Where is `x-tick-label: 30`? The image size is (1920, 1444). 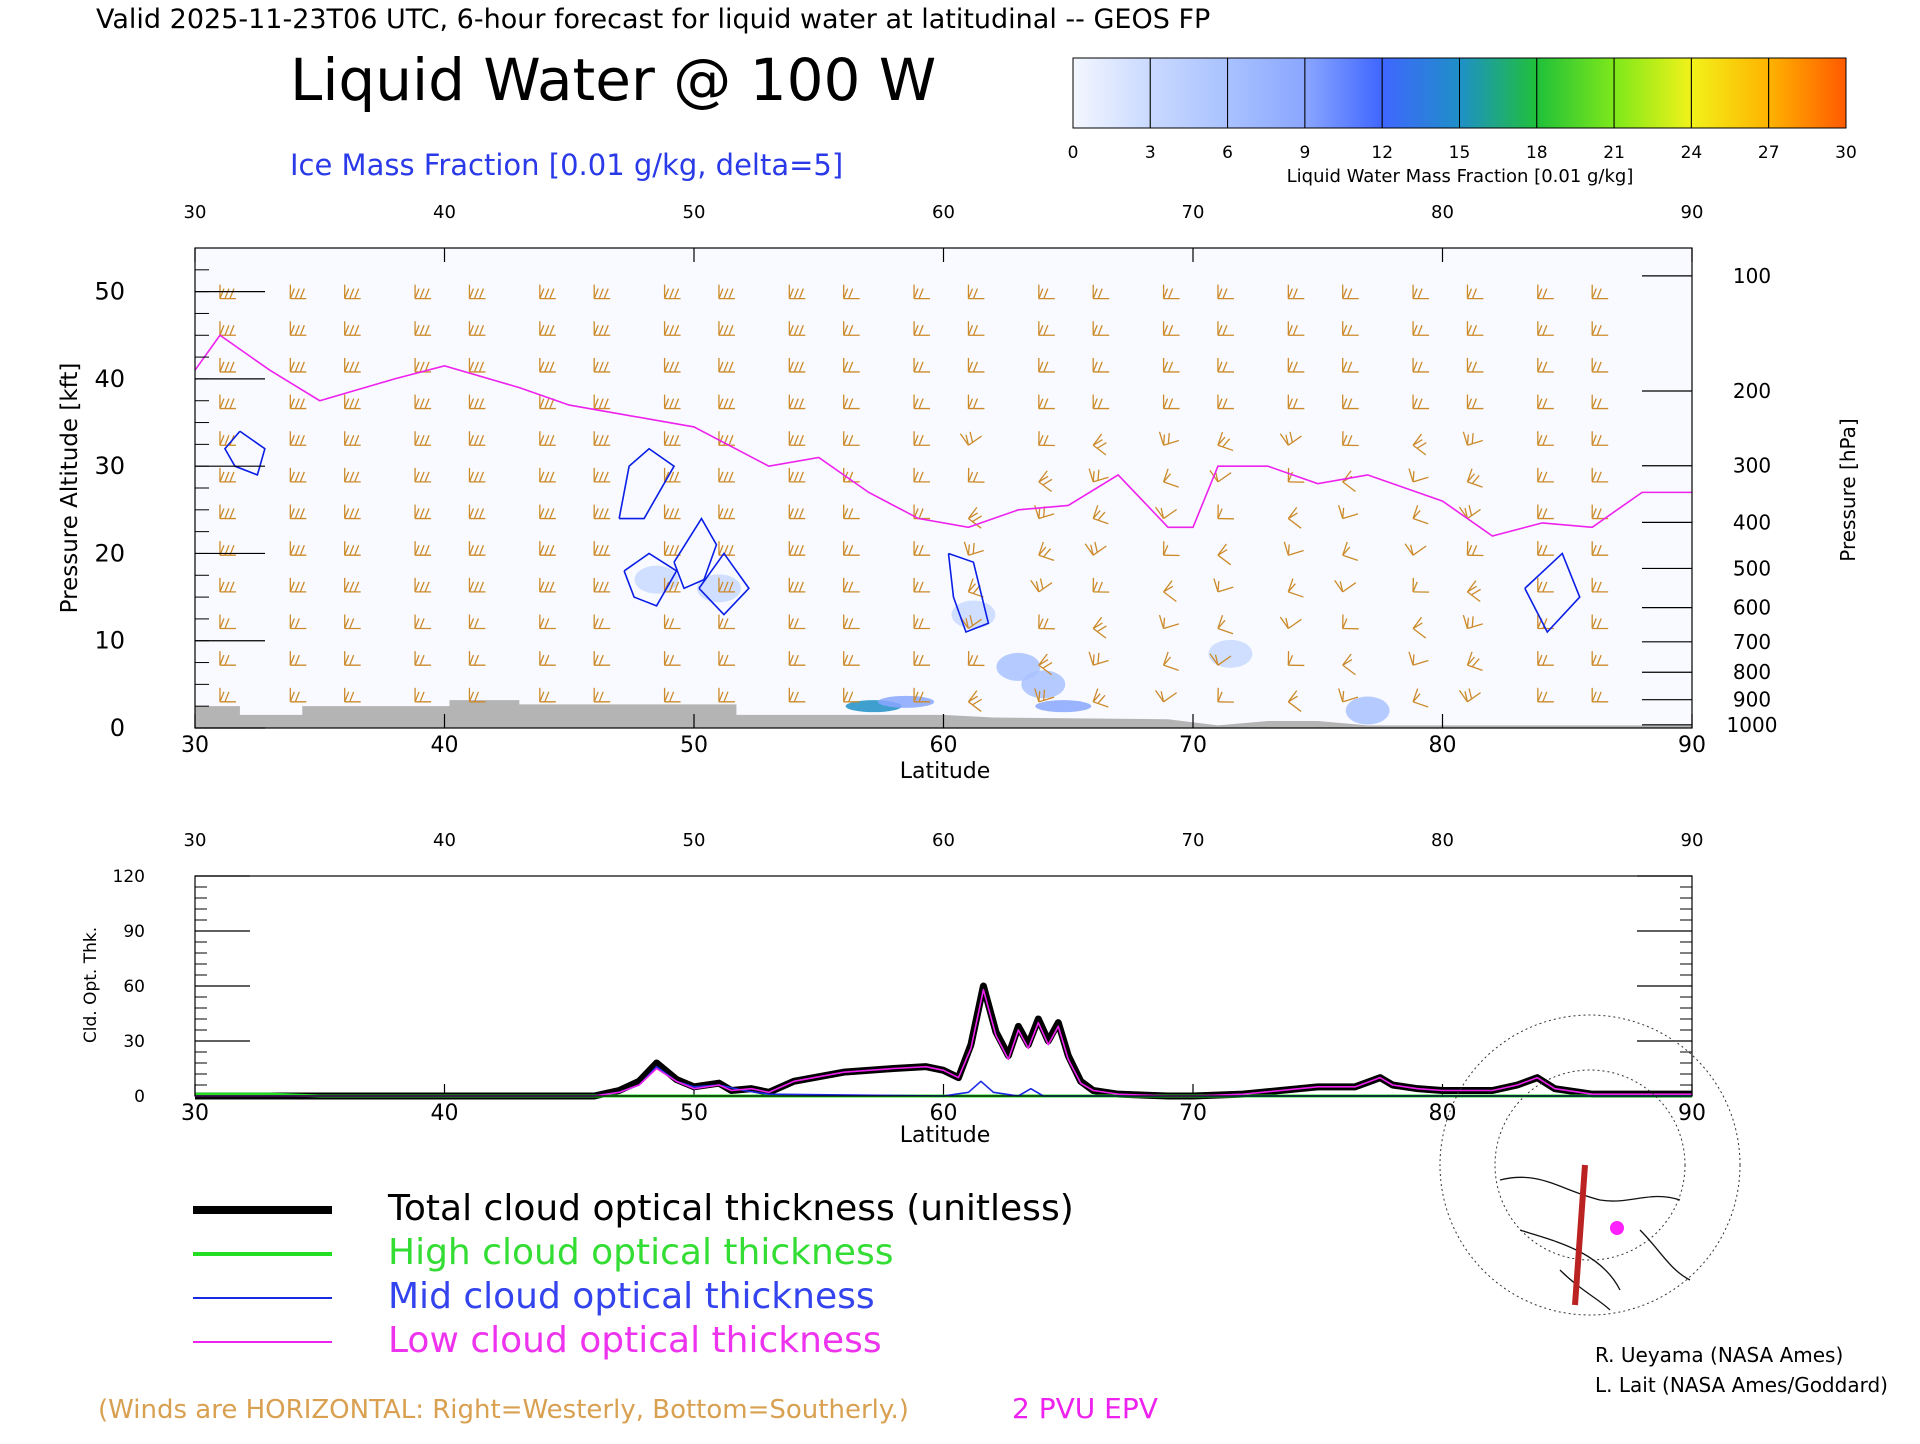 x-tick-label: 30 is located at coordinates (195, 1113).